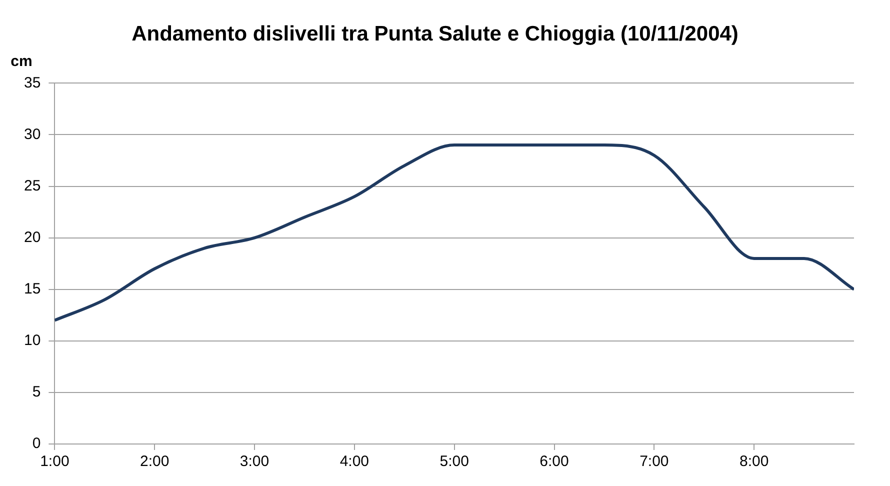 Image resolution: width=890 pixels, height=486 pixels. I want to click on x-tick-label: 2:00, so click(155, 461).